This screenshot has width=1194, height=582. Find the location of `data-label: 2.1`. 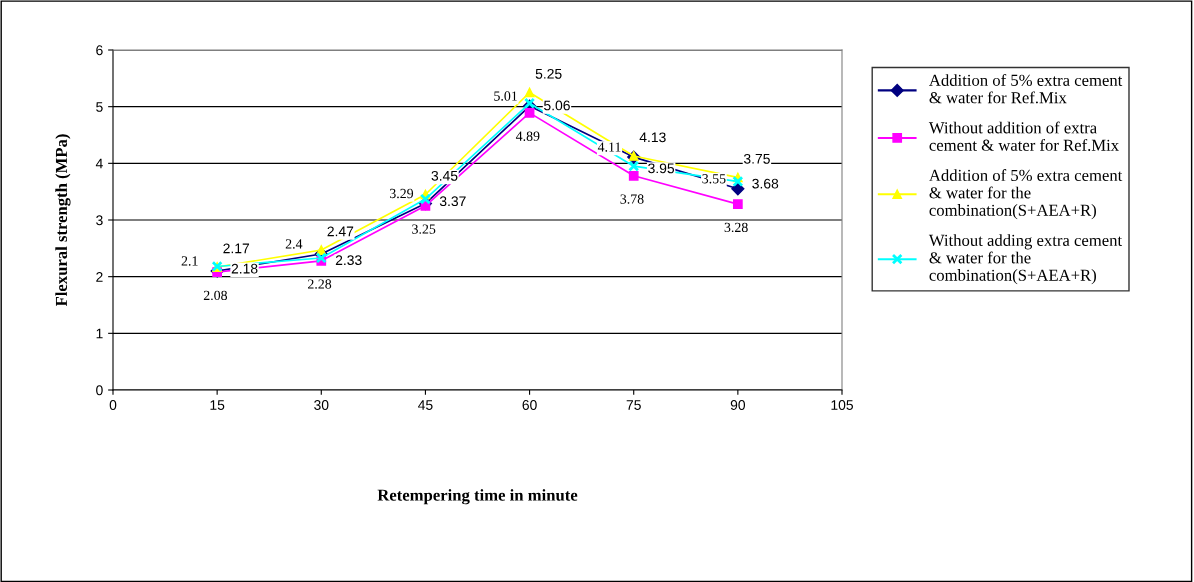

data-label: 2.1 is located at coordinates (189, 261).